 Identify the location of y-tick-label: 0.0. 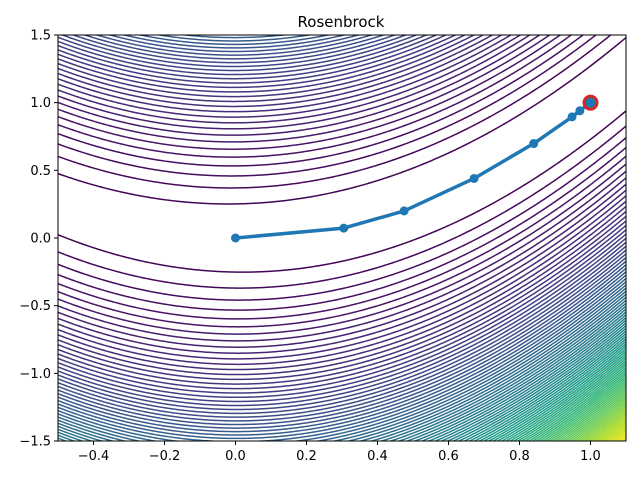
(40, 239).